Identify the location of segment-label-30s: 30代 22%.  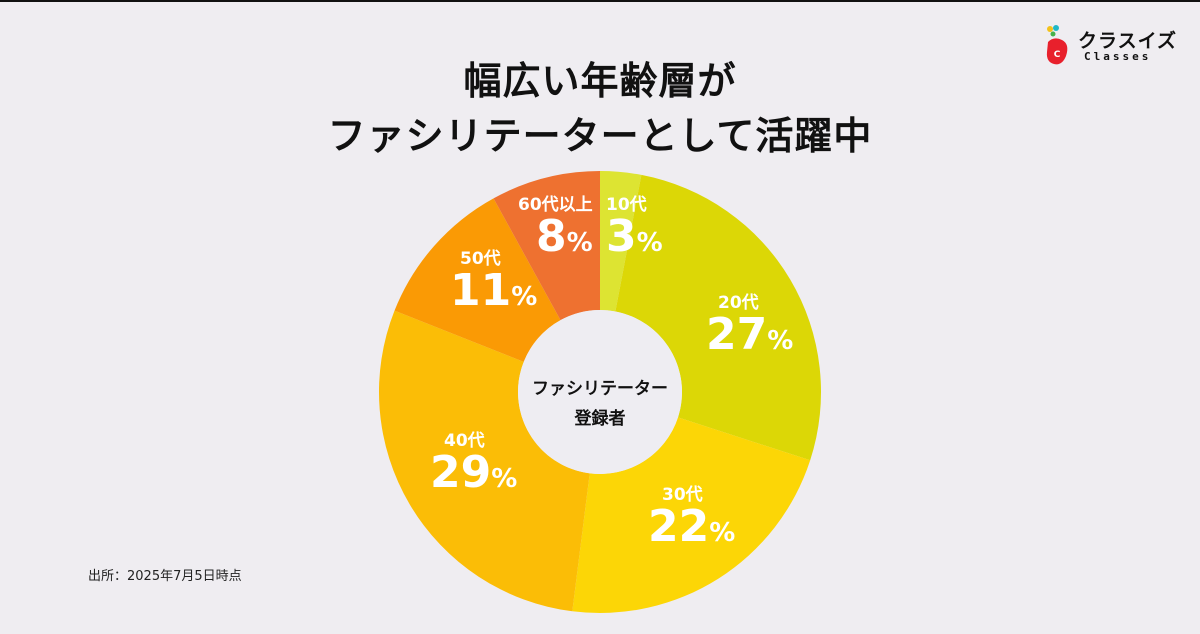
(692, 518).